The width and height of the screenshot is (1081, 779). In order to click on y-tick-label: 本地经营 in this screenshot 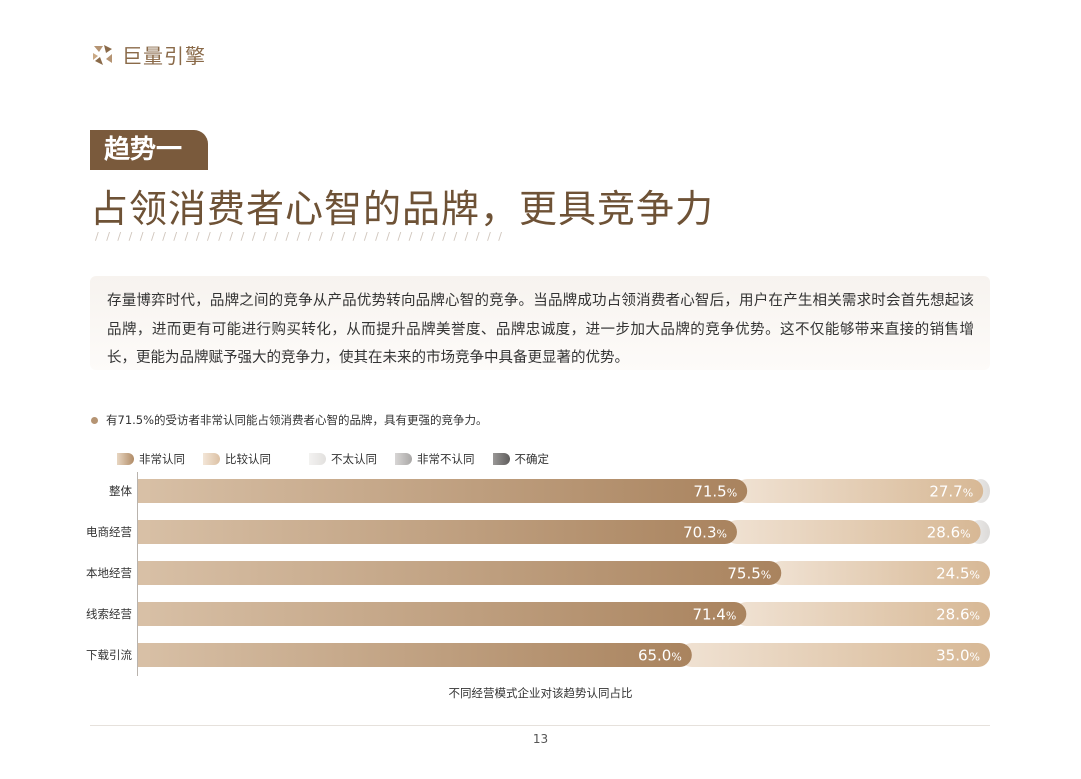, I will do `click(109, 573)`.